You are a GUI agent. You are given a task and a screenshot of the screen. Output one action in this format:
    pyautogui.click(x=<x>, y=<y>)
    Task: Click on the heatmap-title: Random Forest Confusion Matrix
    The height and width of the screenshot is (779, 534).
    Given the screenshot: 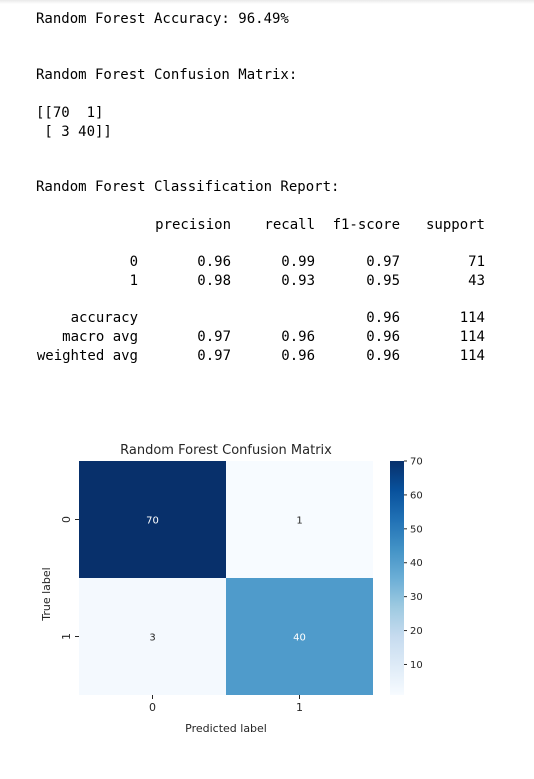 What is the action you would take?
    pyautogui.click(x=226, y=450)
    